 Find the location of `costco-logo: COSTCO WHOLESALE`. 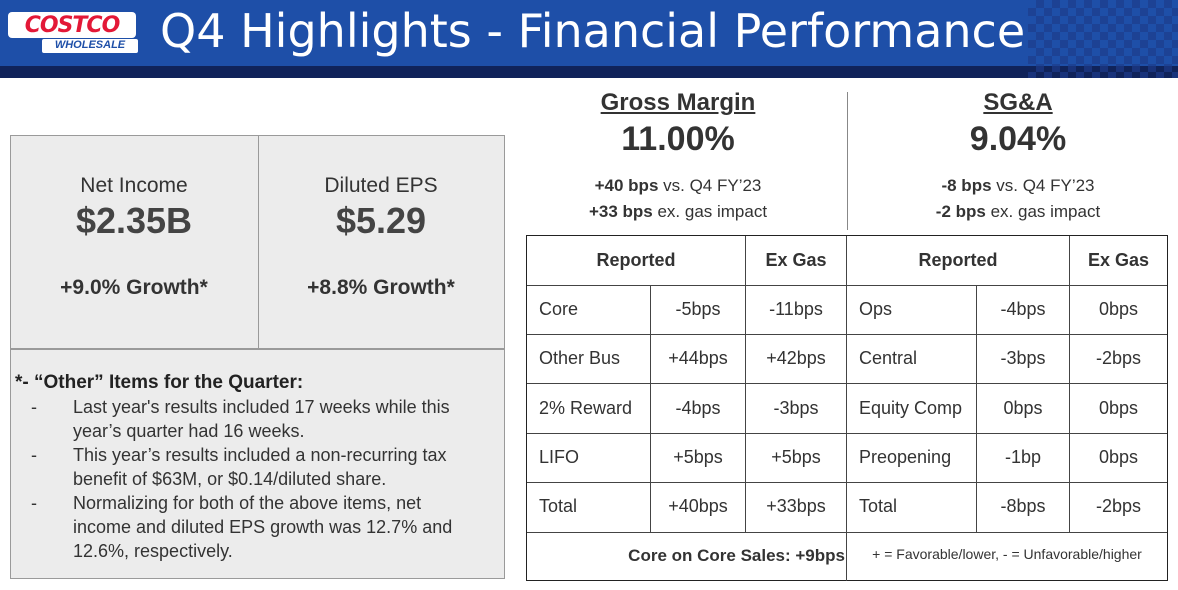

costco-logo: COSTCO WHOLESALE is located at coordinates (73, 33).